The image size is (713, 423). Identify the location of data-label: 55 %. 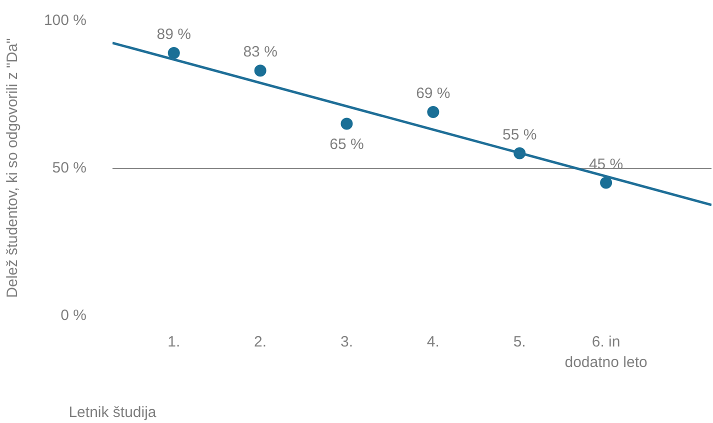
(519, 135).